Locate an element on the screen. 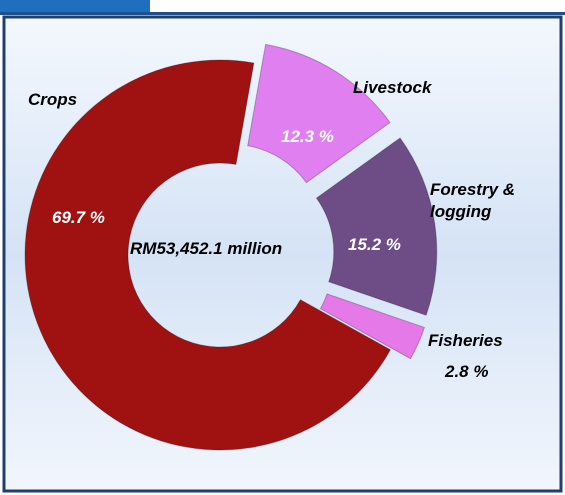  header-tab is located at coordinates (75, 6).